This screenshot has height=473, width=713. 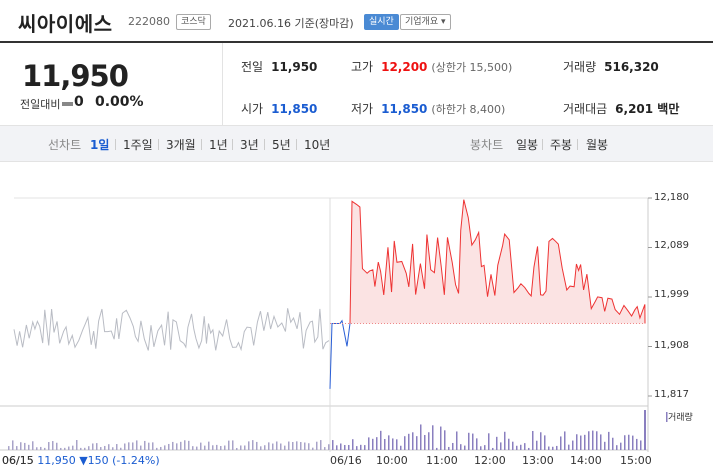 I want to click on period-10y: 10년, so click(x=317, y=145).